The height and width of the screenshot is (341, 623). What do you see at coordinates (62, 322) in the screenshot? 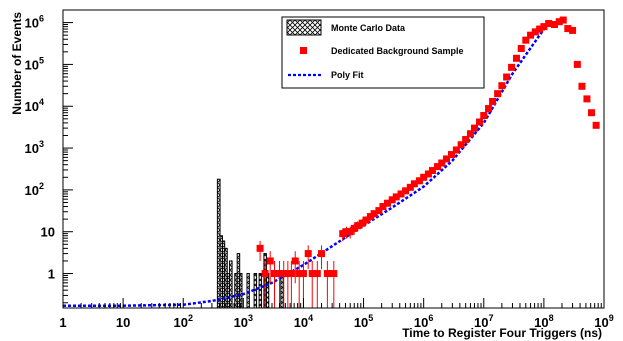
I see `x-tick-label: 1` at bounding box center [62, 322].